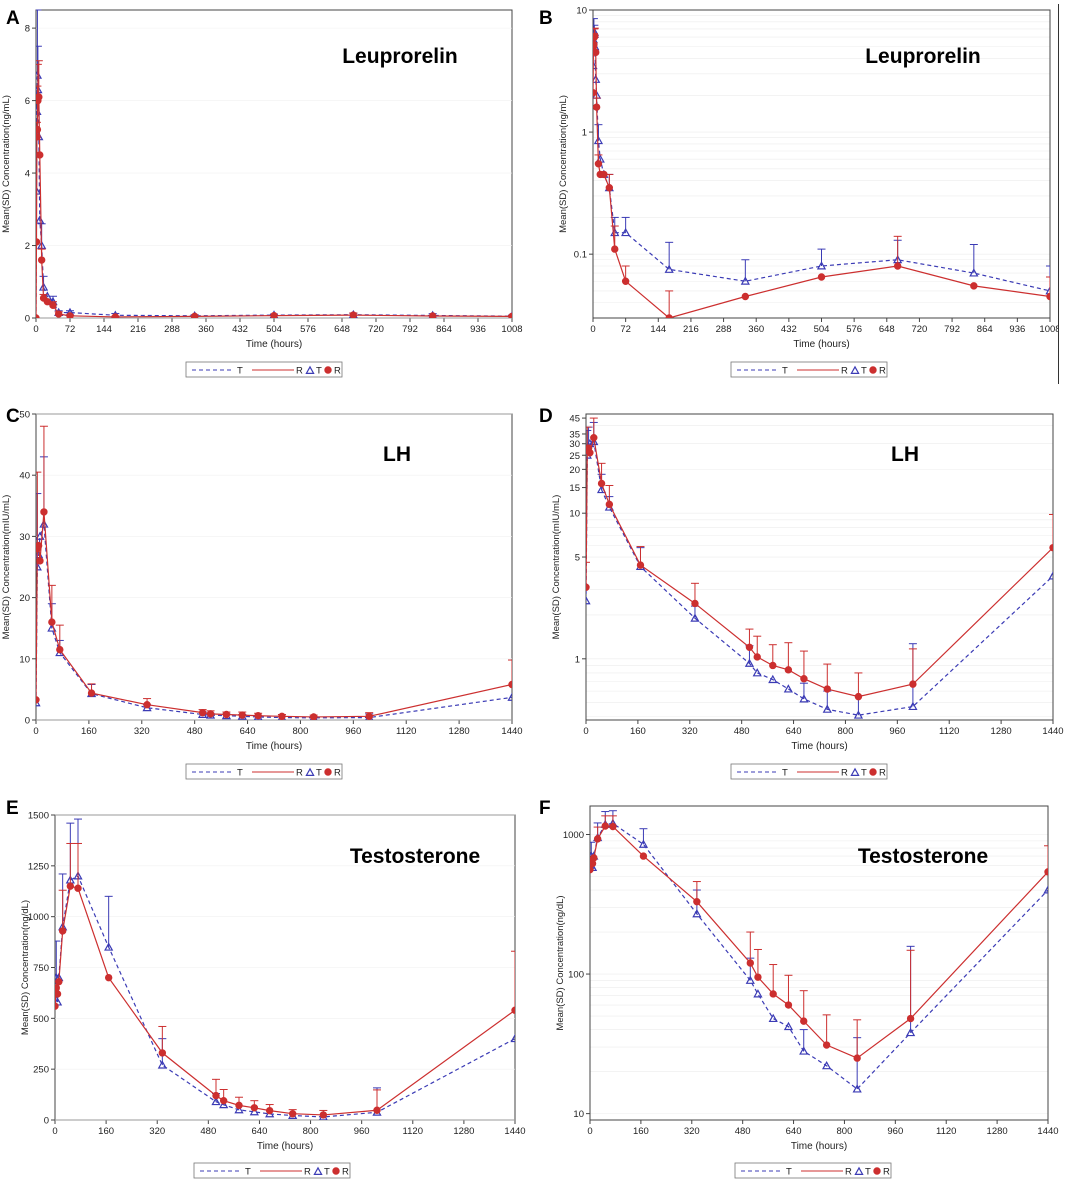  What do you see at coordinates (38, 917) in the screenshot?
I see `panel-e-y-tick-label: 1000` at bounding box center [38, 917].